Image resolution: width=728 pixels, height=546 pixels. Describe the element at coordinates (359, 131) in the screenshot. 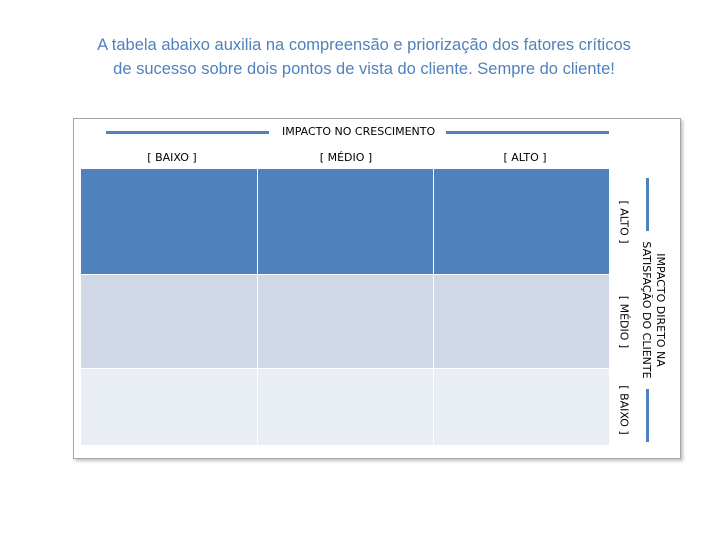

I see `x-axis-title: IMPACTO NO CRESCIMENTO` at that location.